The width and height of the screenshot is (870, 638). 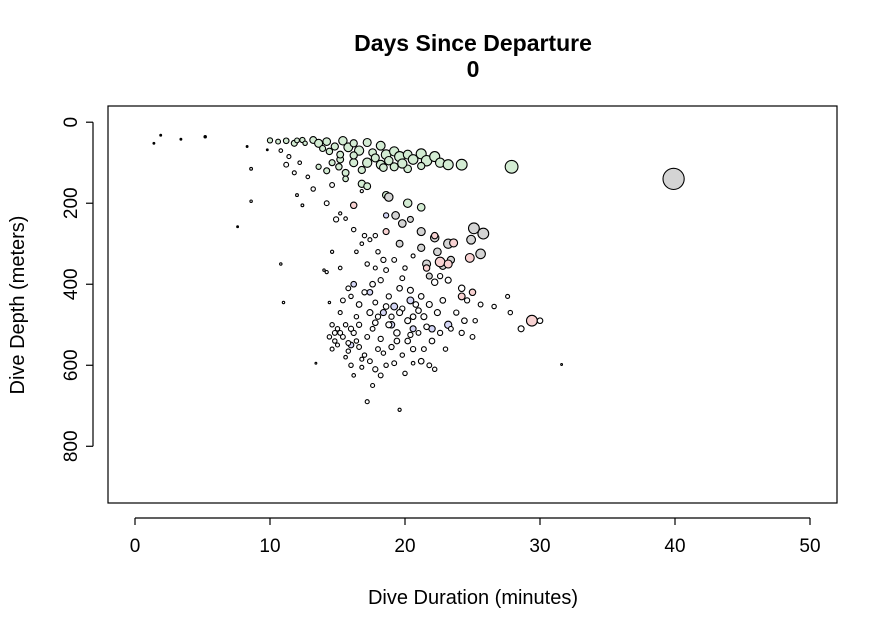 What do you see at coordinates (71, 446) in the screenshot?
I see `y-tick-label: 800` at bounding box center [71, 446].